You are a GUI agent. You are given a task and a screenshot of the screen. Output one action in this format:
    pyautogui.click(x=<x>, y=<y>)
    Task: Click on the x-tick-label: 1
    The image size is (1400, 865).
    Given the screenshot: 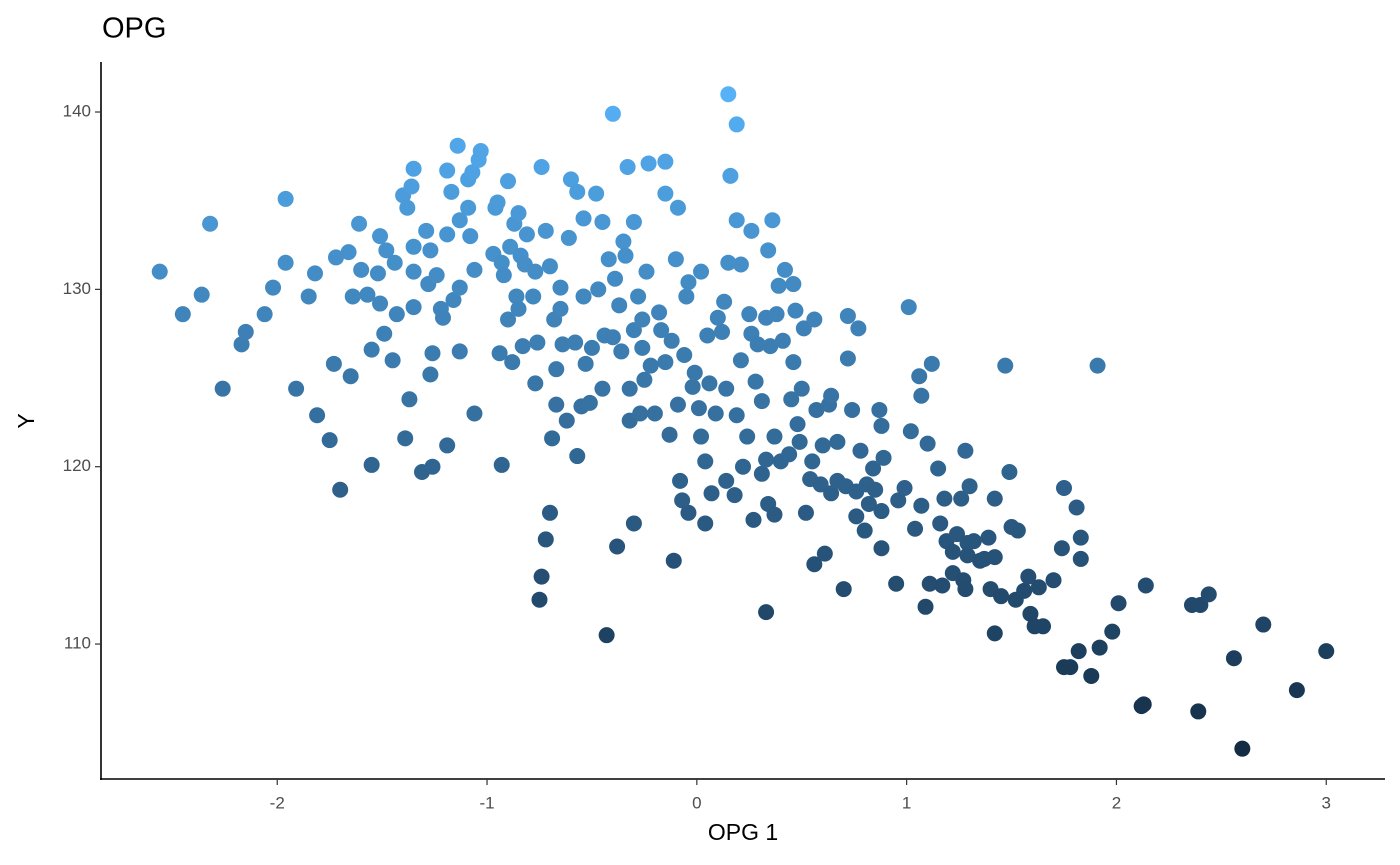 What is the action you would take?
    pyautogui.click(x=906, y=802)
    